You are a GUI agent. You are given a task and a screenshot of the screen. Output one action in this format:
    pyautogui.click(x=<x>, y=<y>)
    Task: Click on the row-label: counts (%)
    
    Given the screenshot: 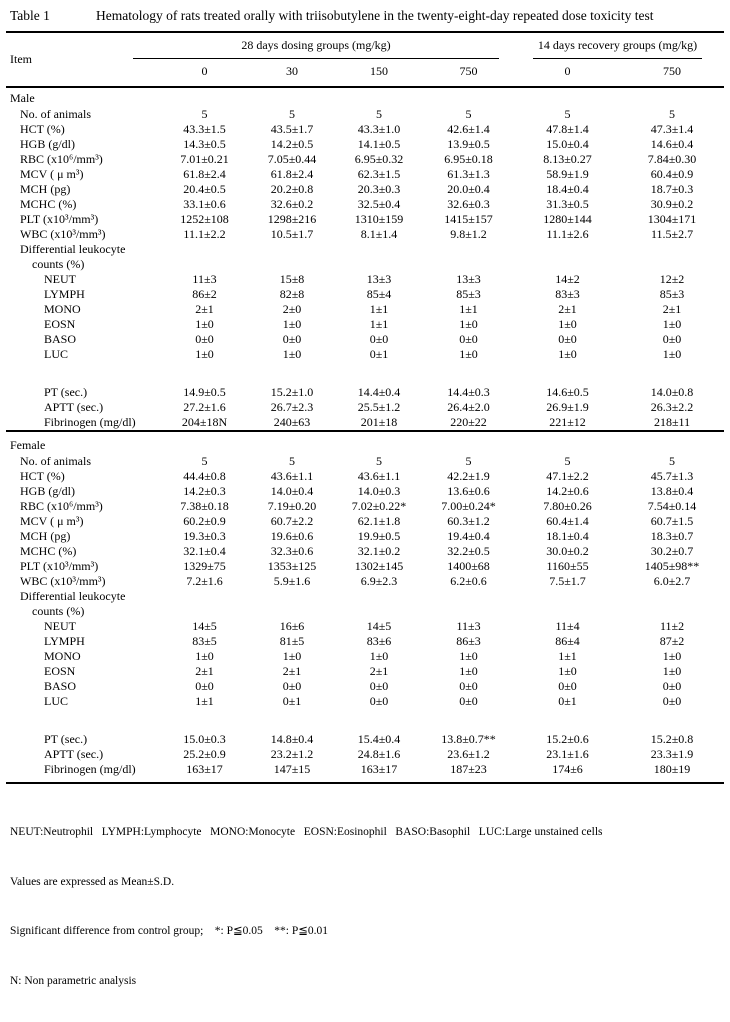 What is the action you would take?
    pyautogui.click(x=58, y=264)
    